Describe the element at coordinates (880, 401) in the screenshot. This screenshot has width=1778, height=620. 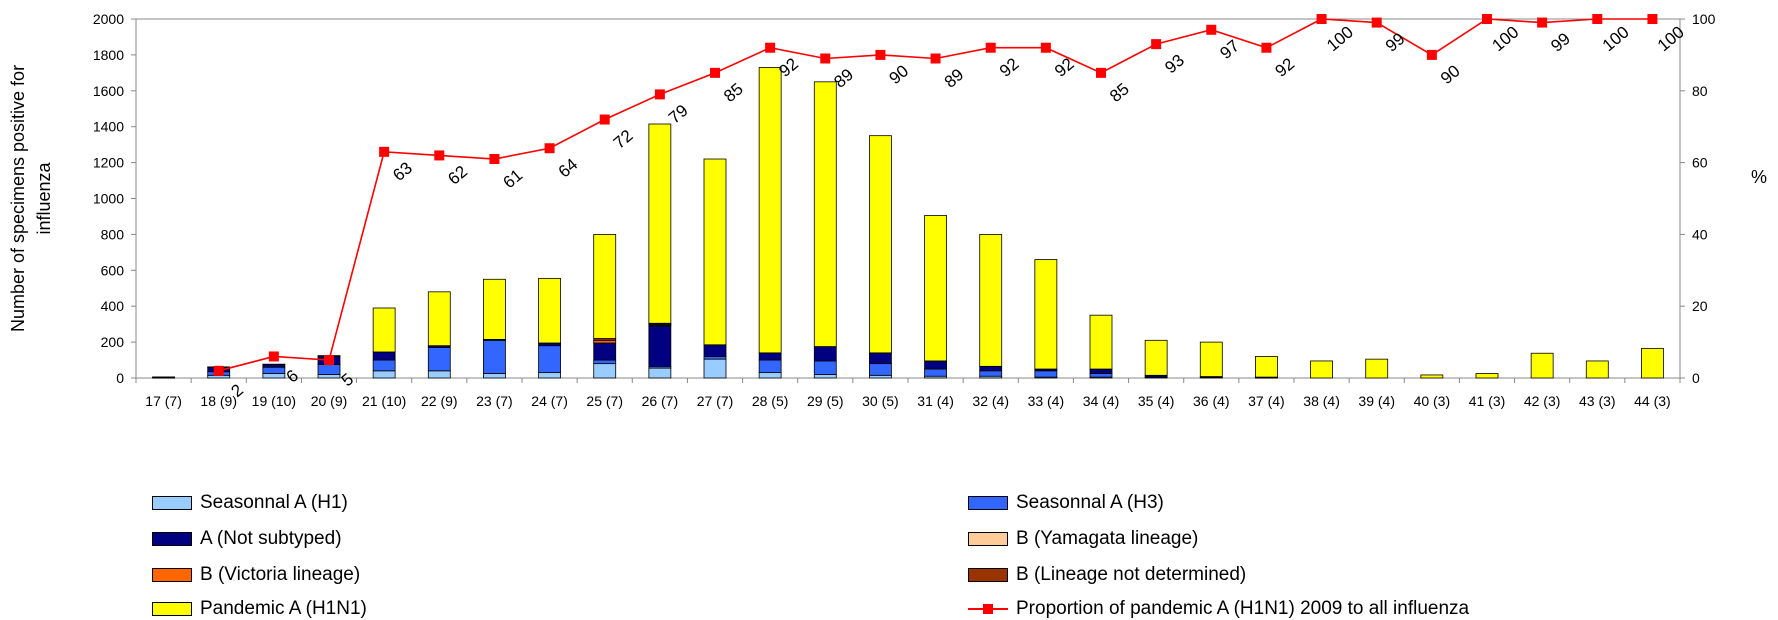
I see `x-tick-label: 30 (5)` at that location.